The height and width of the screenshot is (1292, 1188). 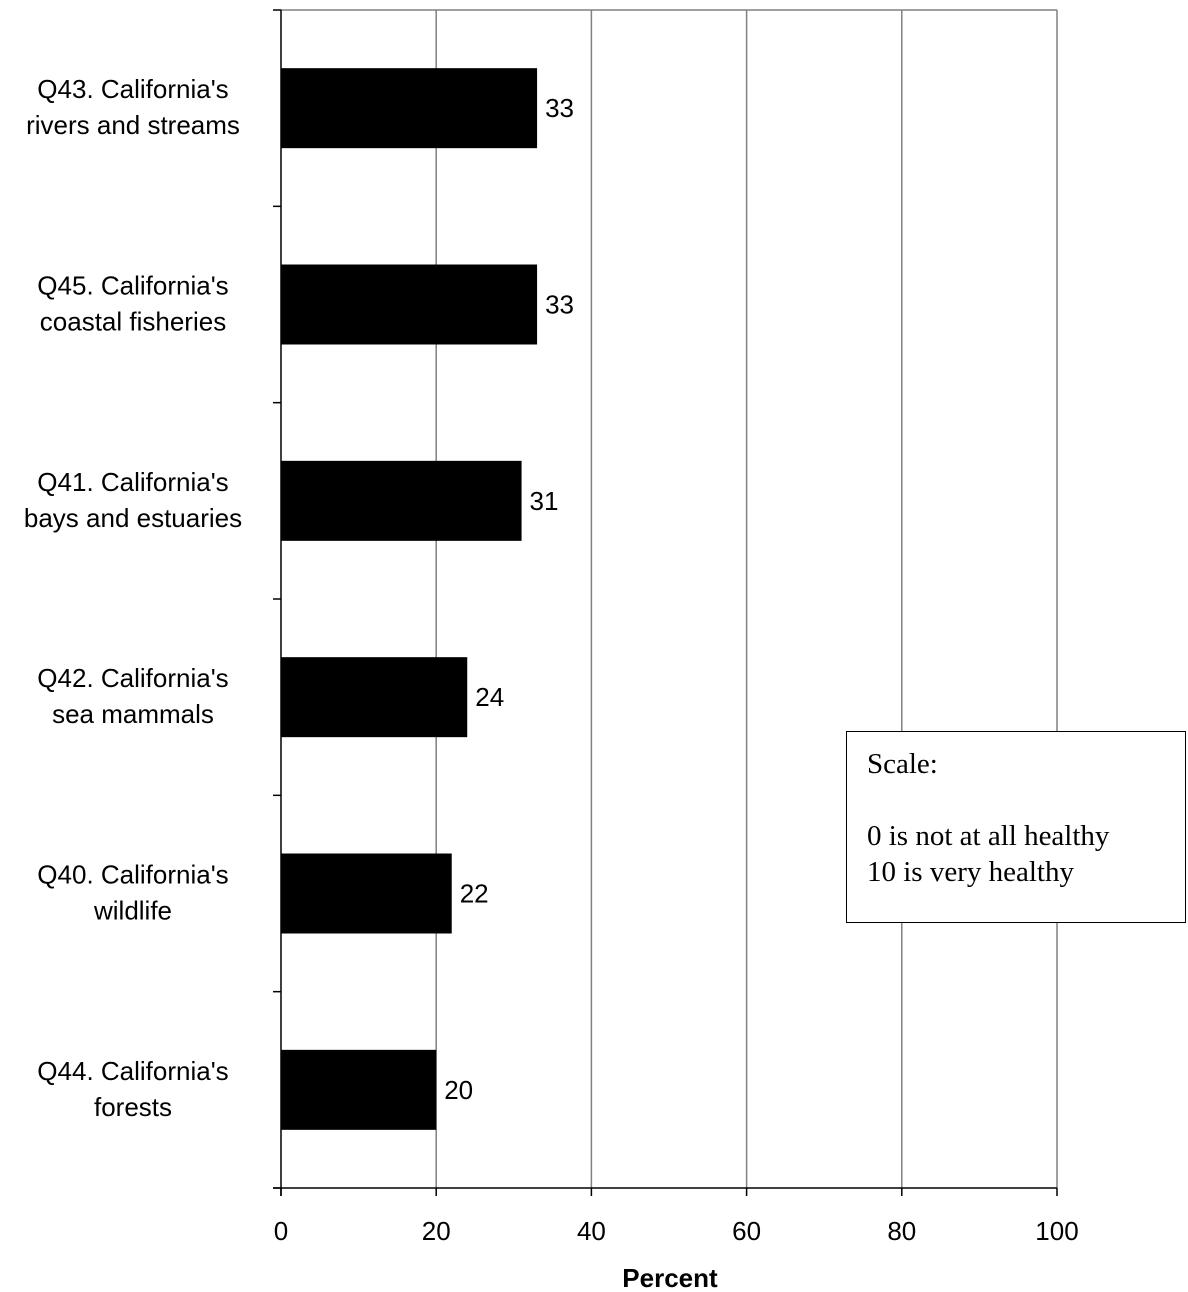 I want to click on x-tick-label: 80, so click(x=901, y=1231).